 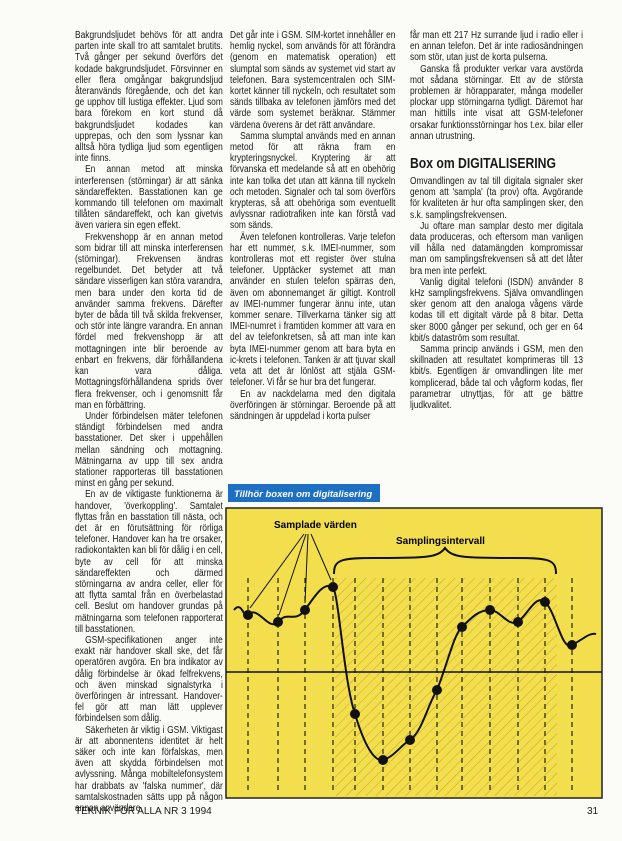 I want to click on footer-magazine: TEKNIK FÖR ALLA NR 3 1994, so click(x=143, y=811).